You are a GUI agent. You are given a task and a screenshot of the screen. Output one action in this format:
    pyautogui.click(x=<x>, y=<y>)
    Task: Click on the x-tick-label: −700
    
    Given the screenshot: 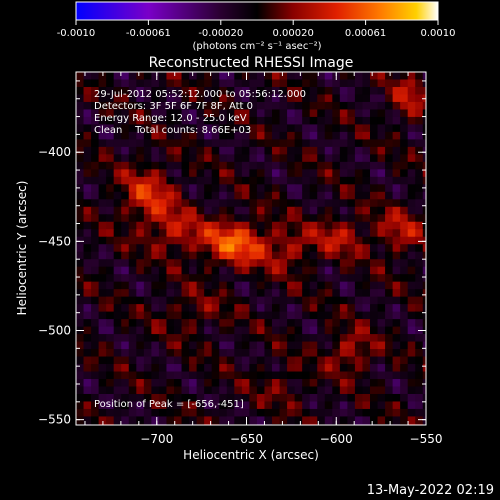 What is the action you would take?
    pyautogui.click(x=156, y=439)
    